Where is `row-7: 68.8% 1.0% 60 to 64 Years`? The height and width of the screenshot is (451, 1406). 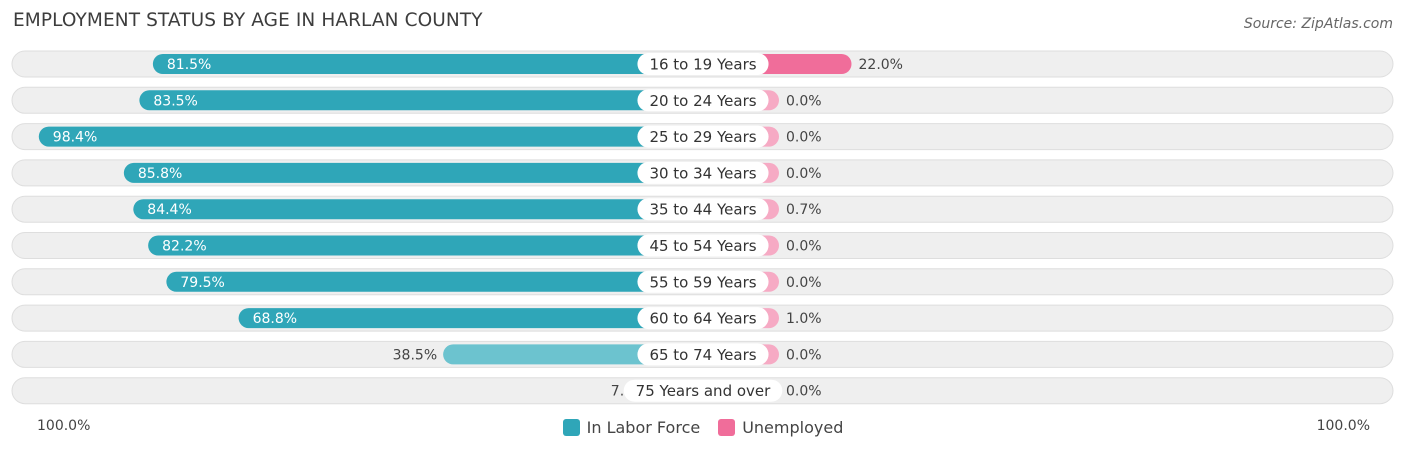 row-7: 68.8% 1.0% 60 to 64 Years is located at coordinates (702, 318).